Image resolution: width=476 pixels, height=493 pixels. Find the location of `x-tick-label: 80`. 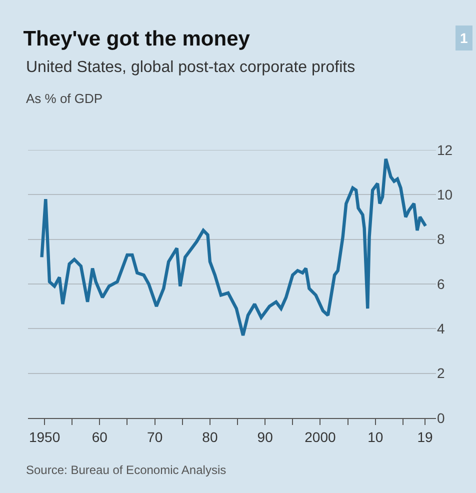

x-tick-label: 80 is located at coordinates (210, 436).